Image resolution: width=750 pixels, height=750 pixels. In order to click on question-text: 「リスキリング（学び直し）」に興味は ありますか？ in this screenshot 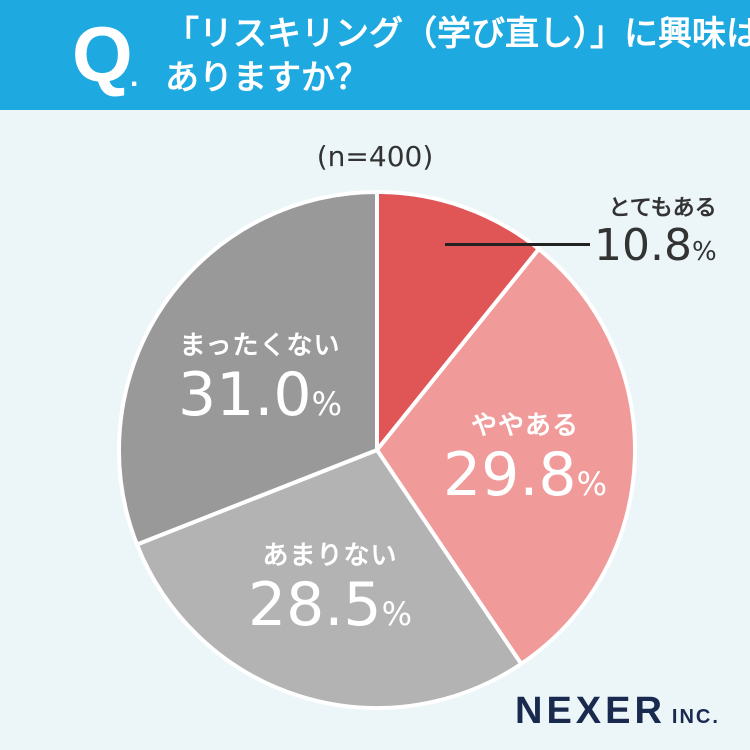, I will do `click(457, 56)`.